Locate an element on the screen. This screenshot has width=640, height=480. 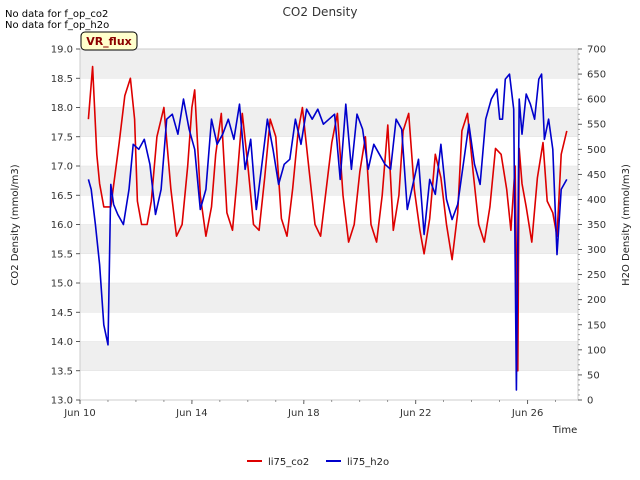
y-left-tick-label: 16.0 is located at coordinates (62, 225).